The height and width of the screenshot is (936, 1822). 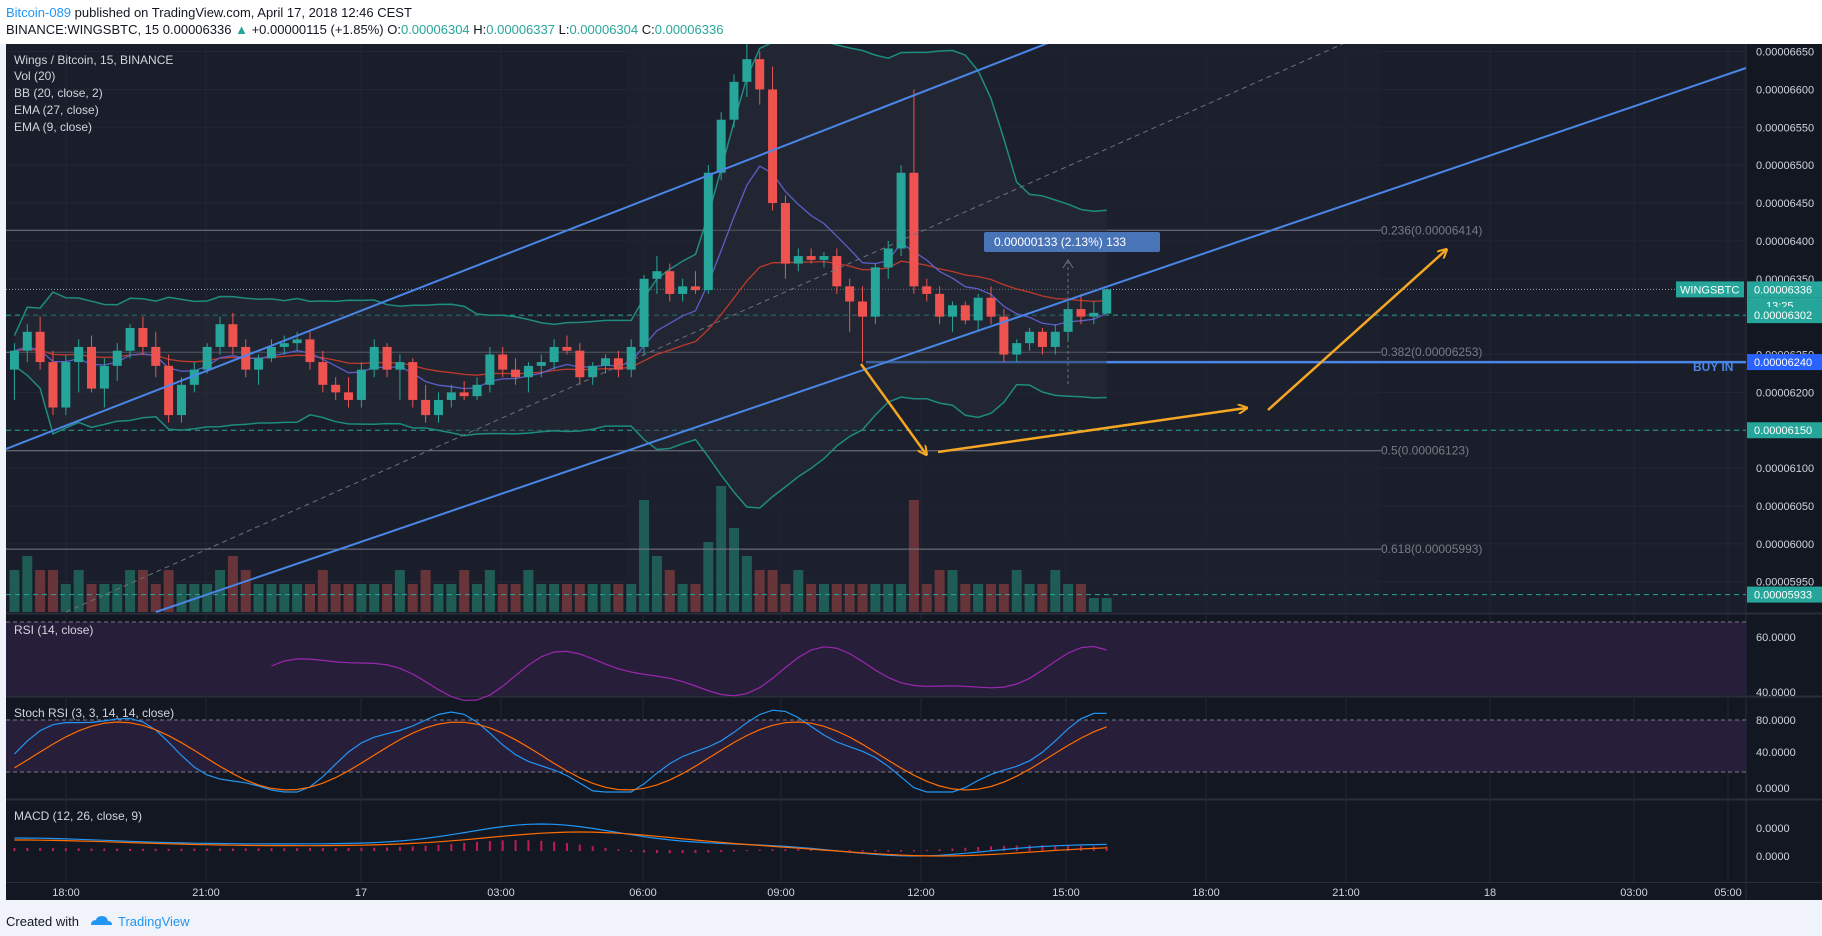 What do you see at coordinates (94, 713) in the screenshot?
I see `stoch-label: Stoch RSI (3, 3, 14, 14, close)` at bounding box center [94, 713].